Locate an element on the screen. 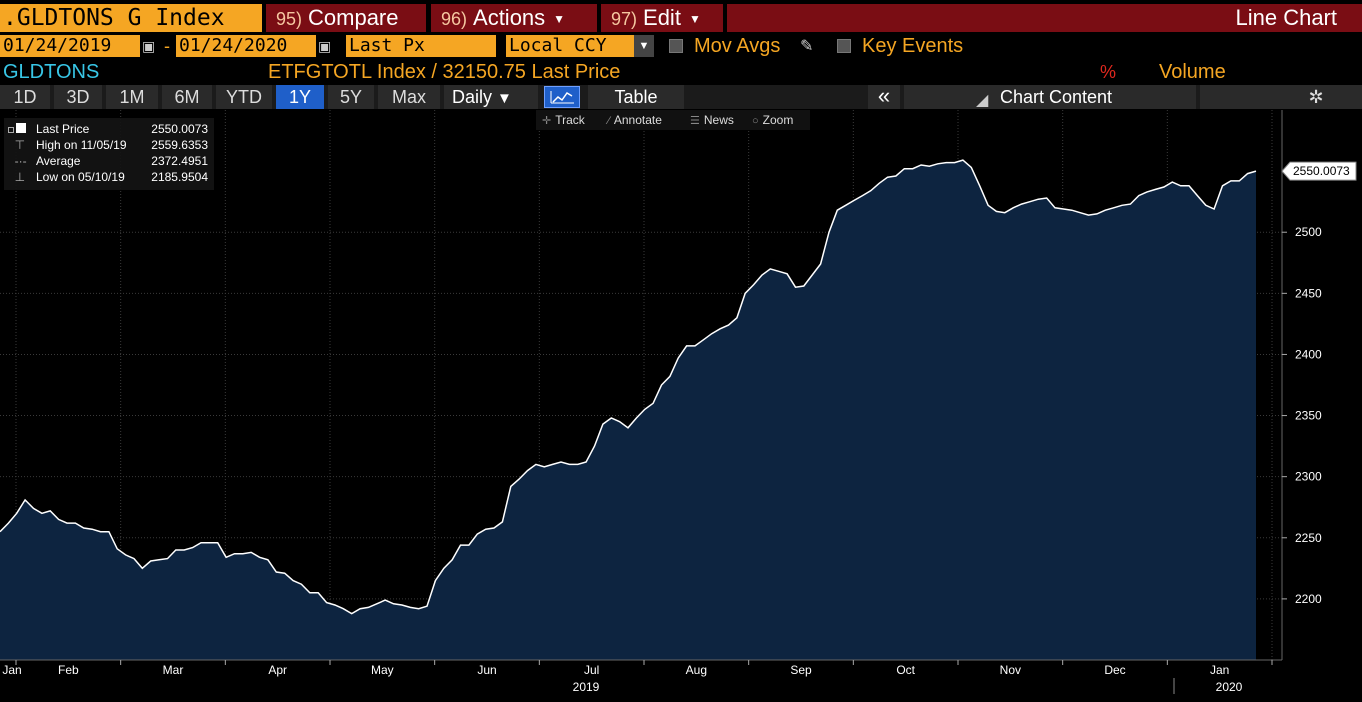  year-label: 2019 is located at coordinates (586, 687).